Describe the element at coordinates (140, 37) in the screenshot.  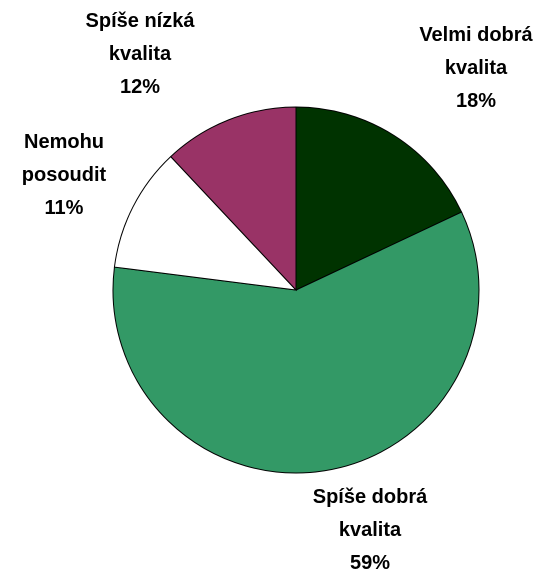
I see `category-label: Spíše nízká kvalita` at that location.